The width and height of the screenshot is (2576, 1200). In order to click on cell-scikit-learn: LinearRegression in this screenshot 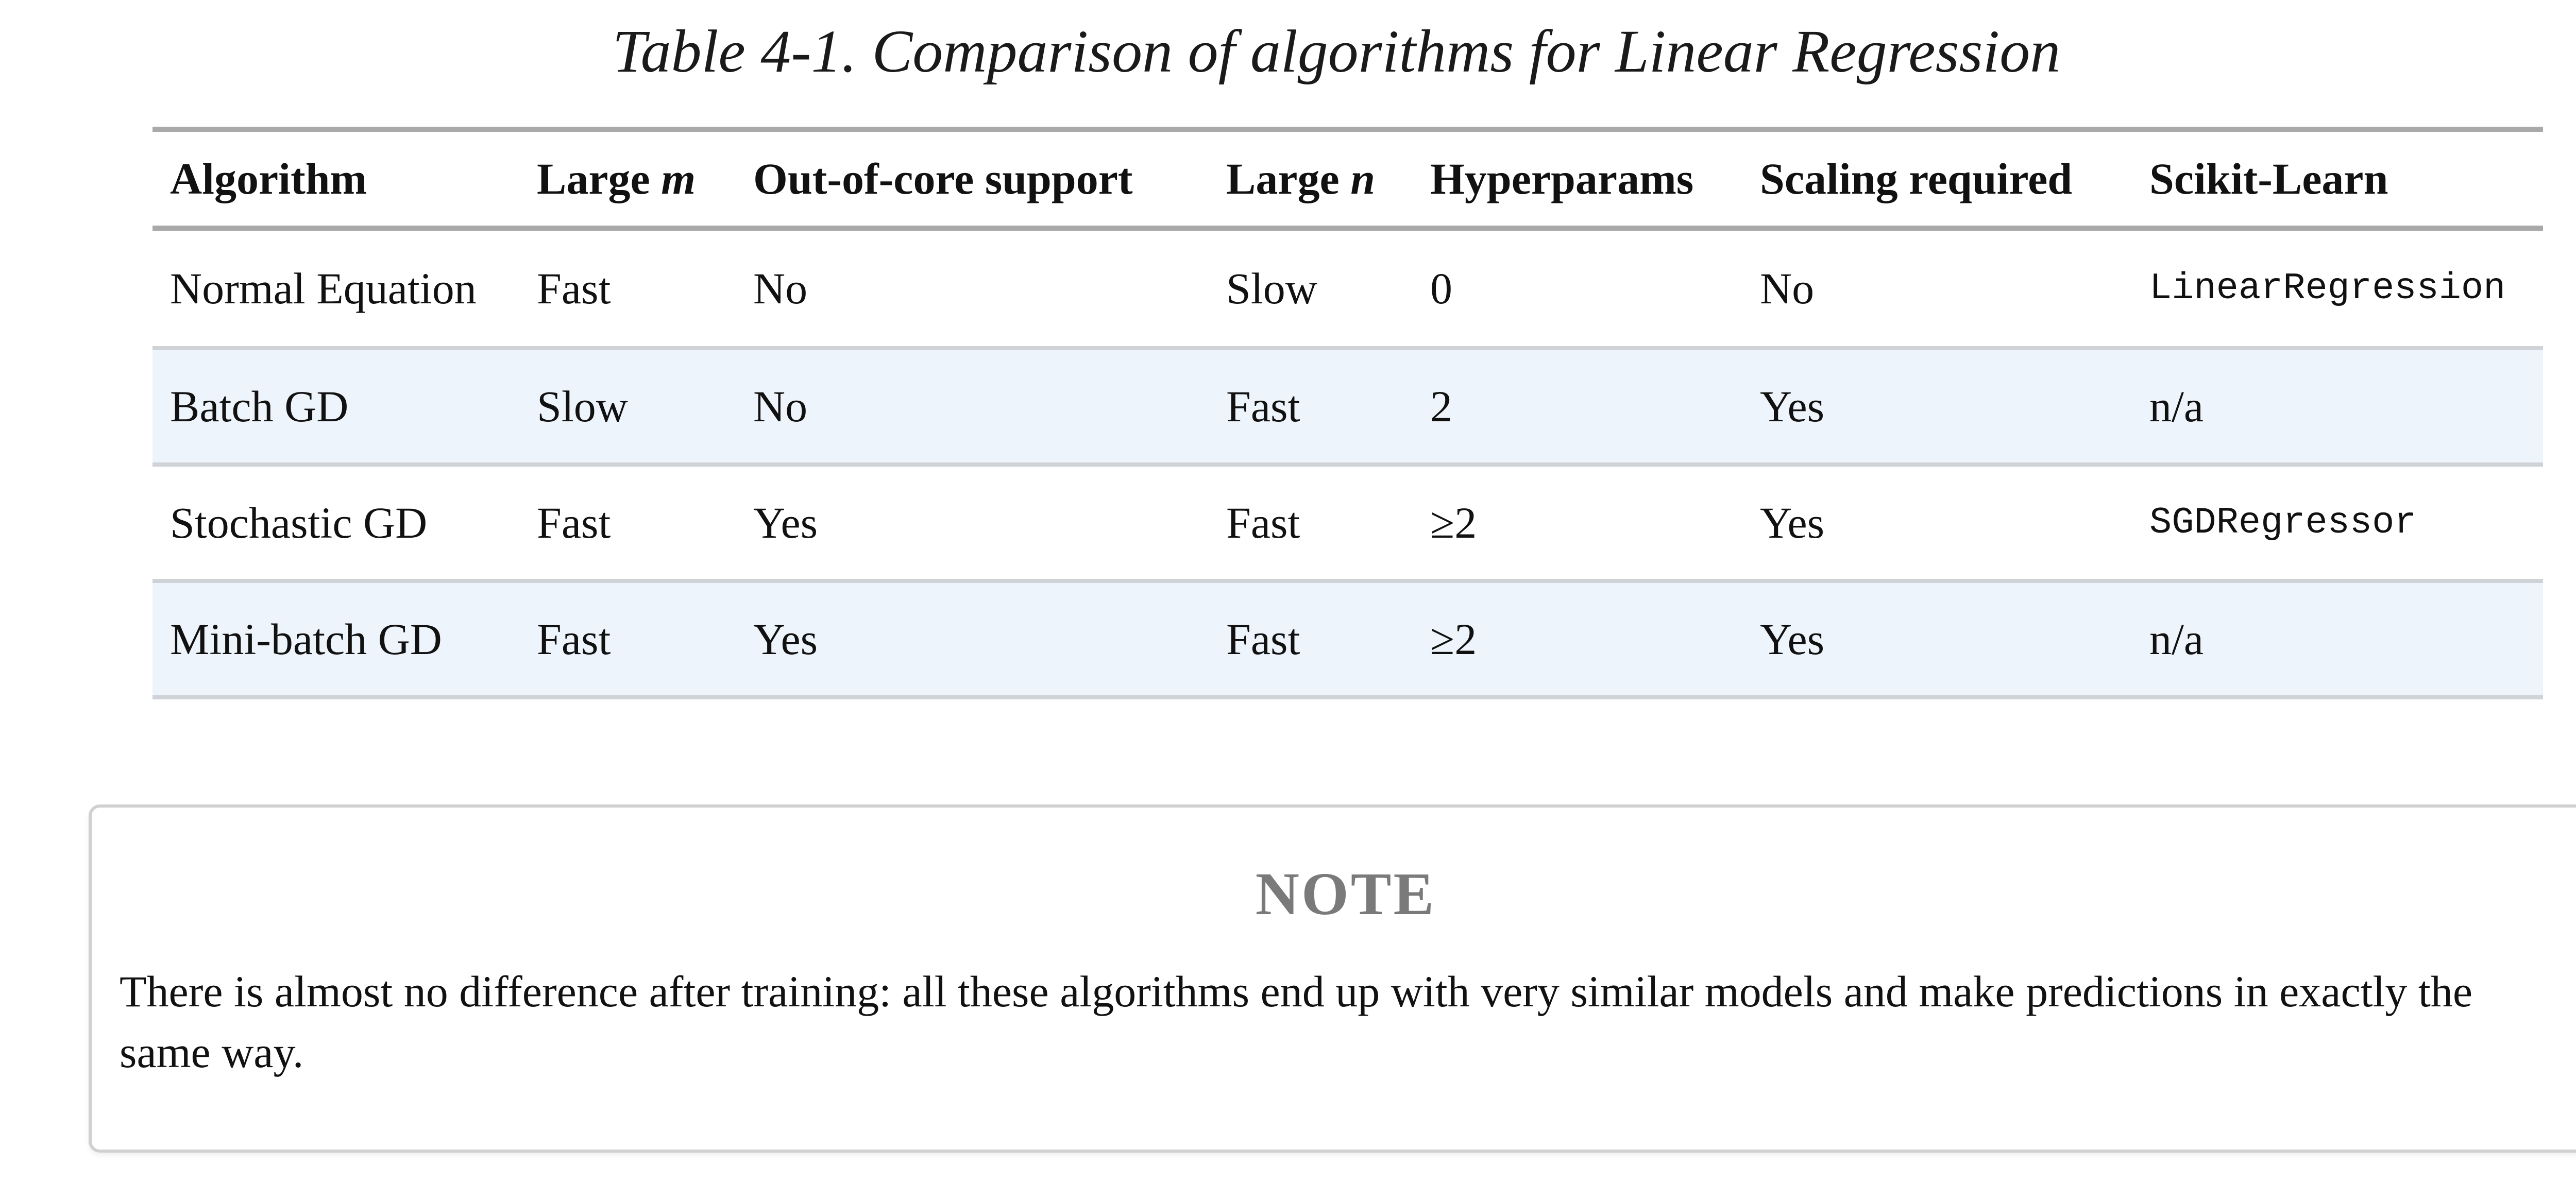, I will do `click(2327, 288)`.